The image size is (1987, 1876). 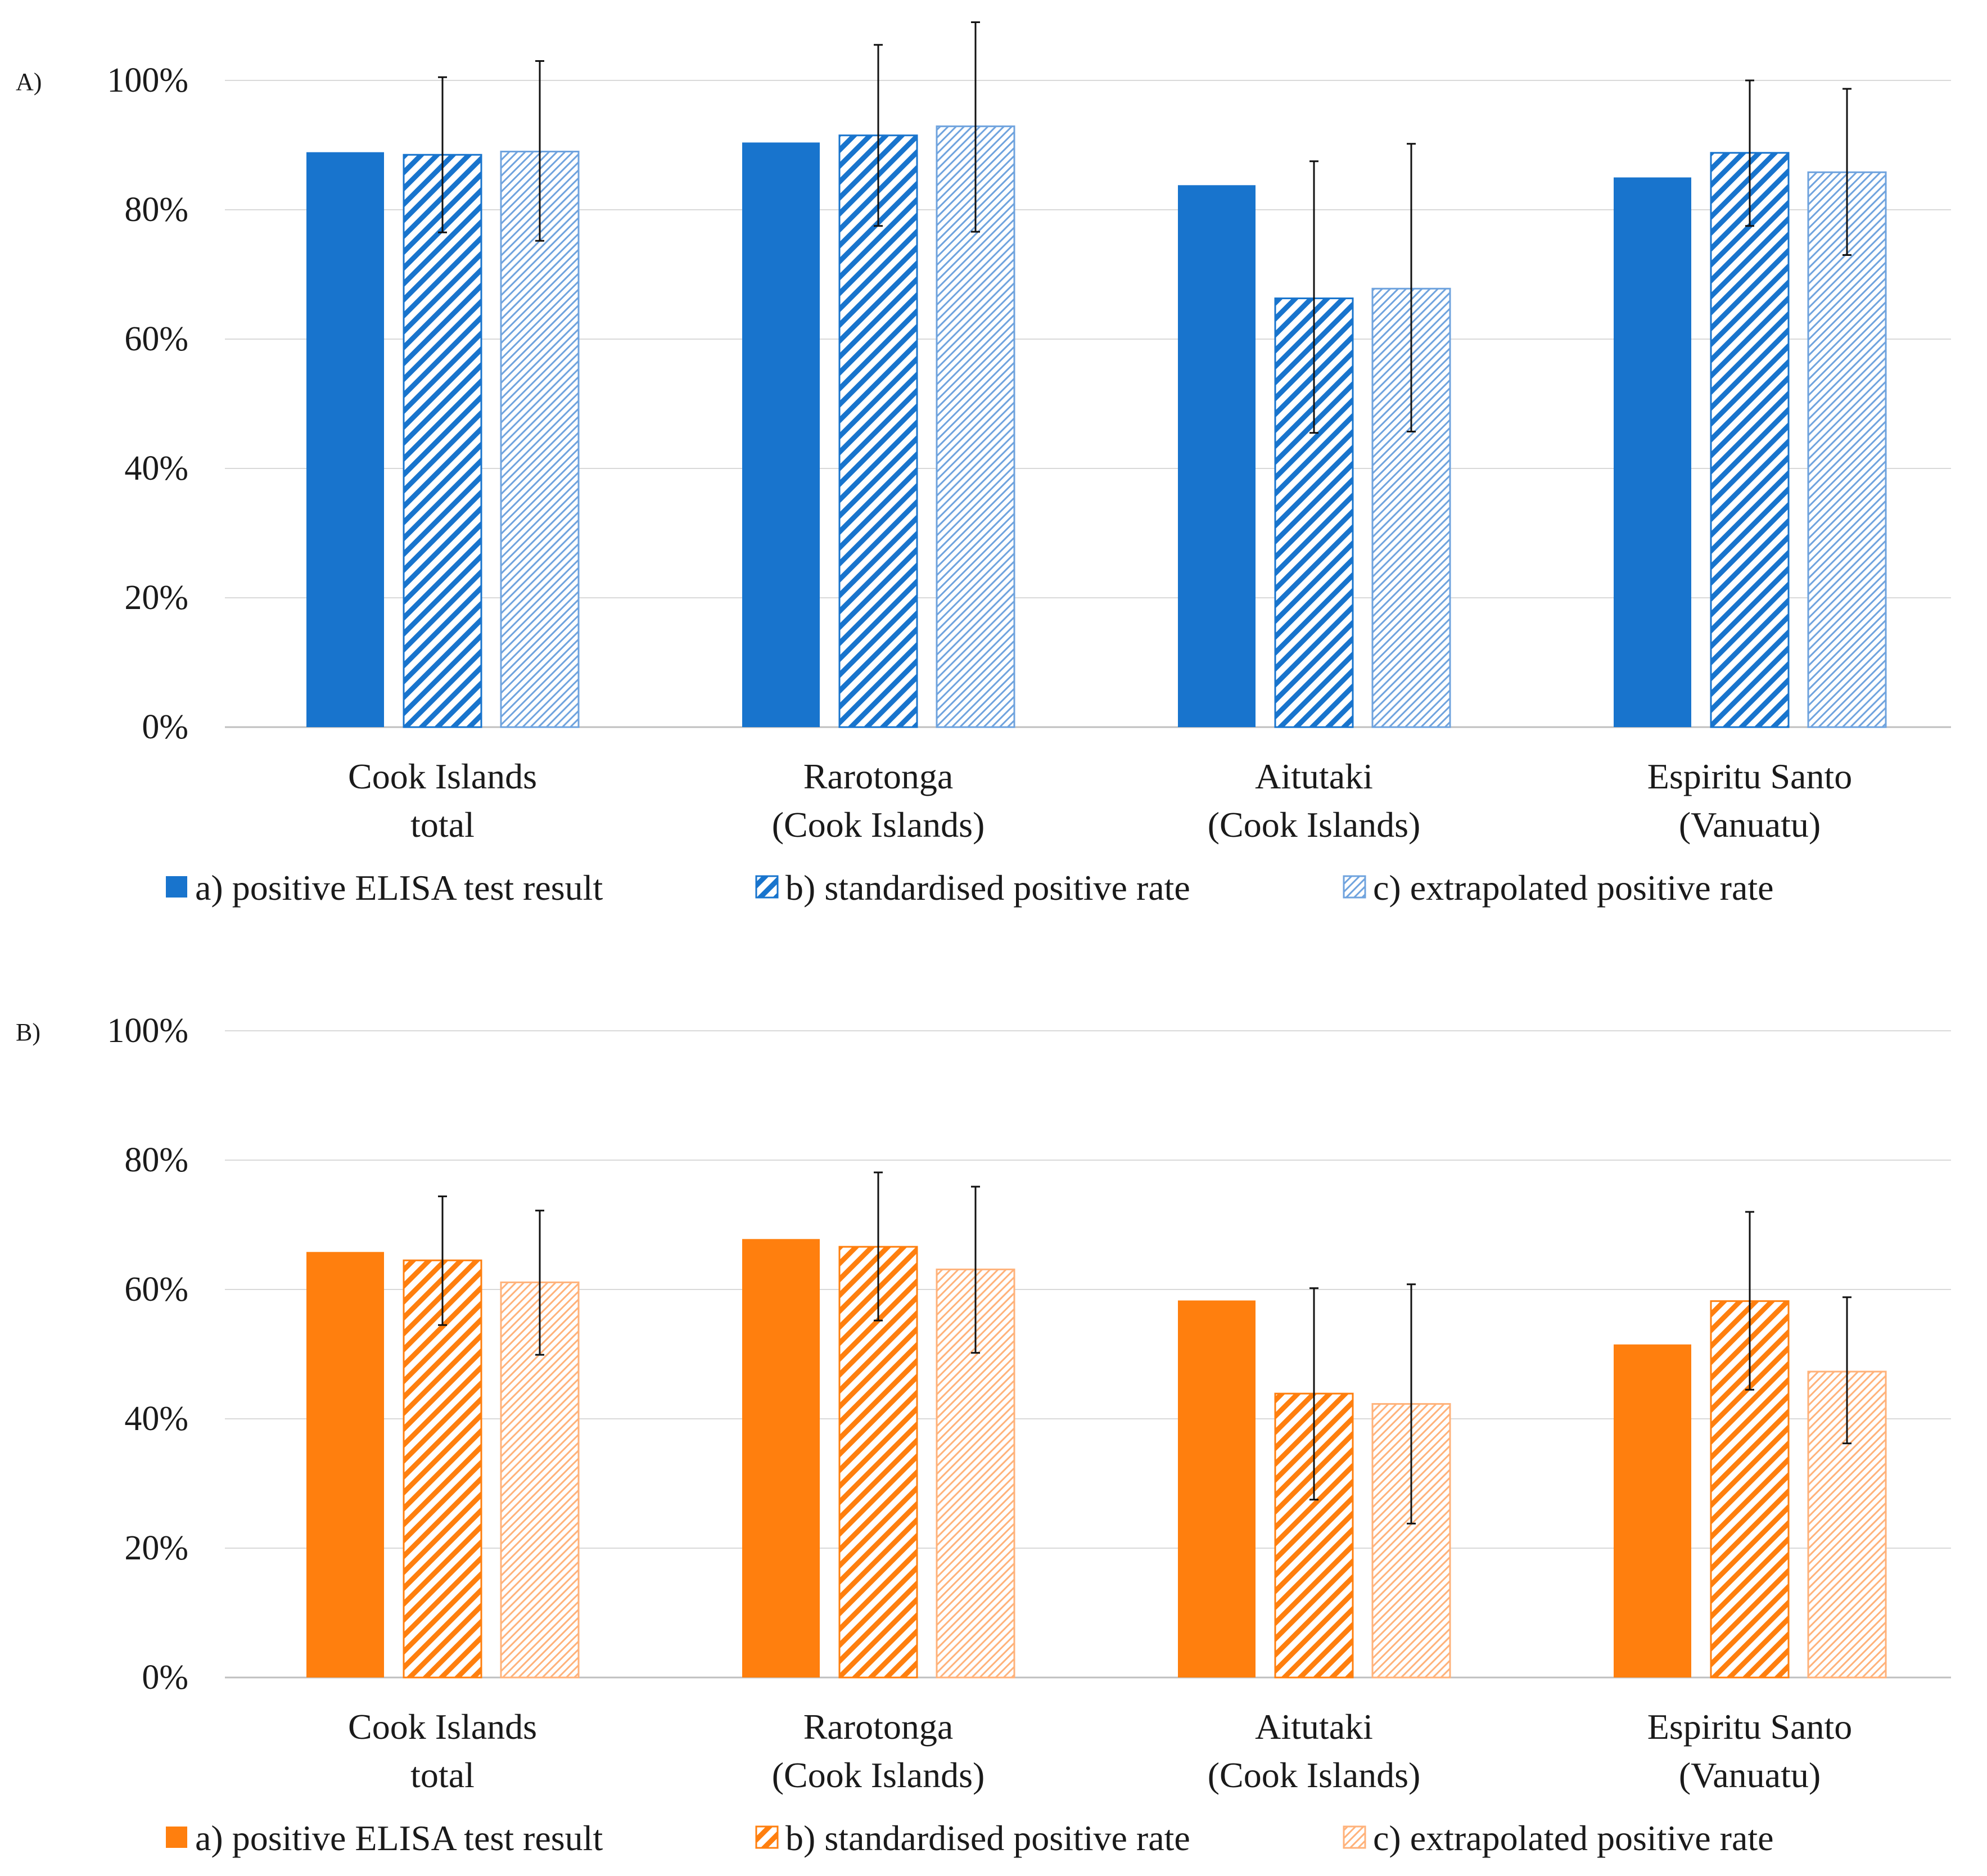 What do you see at coordinates (29, 82) in the screenshot?
I see `panel-a-tag: A)` at bounding box center [29, 82].